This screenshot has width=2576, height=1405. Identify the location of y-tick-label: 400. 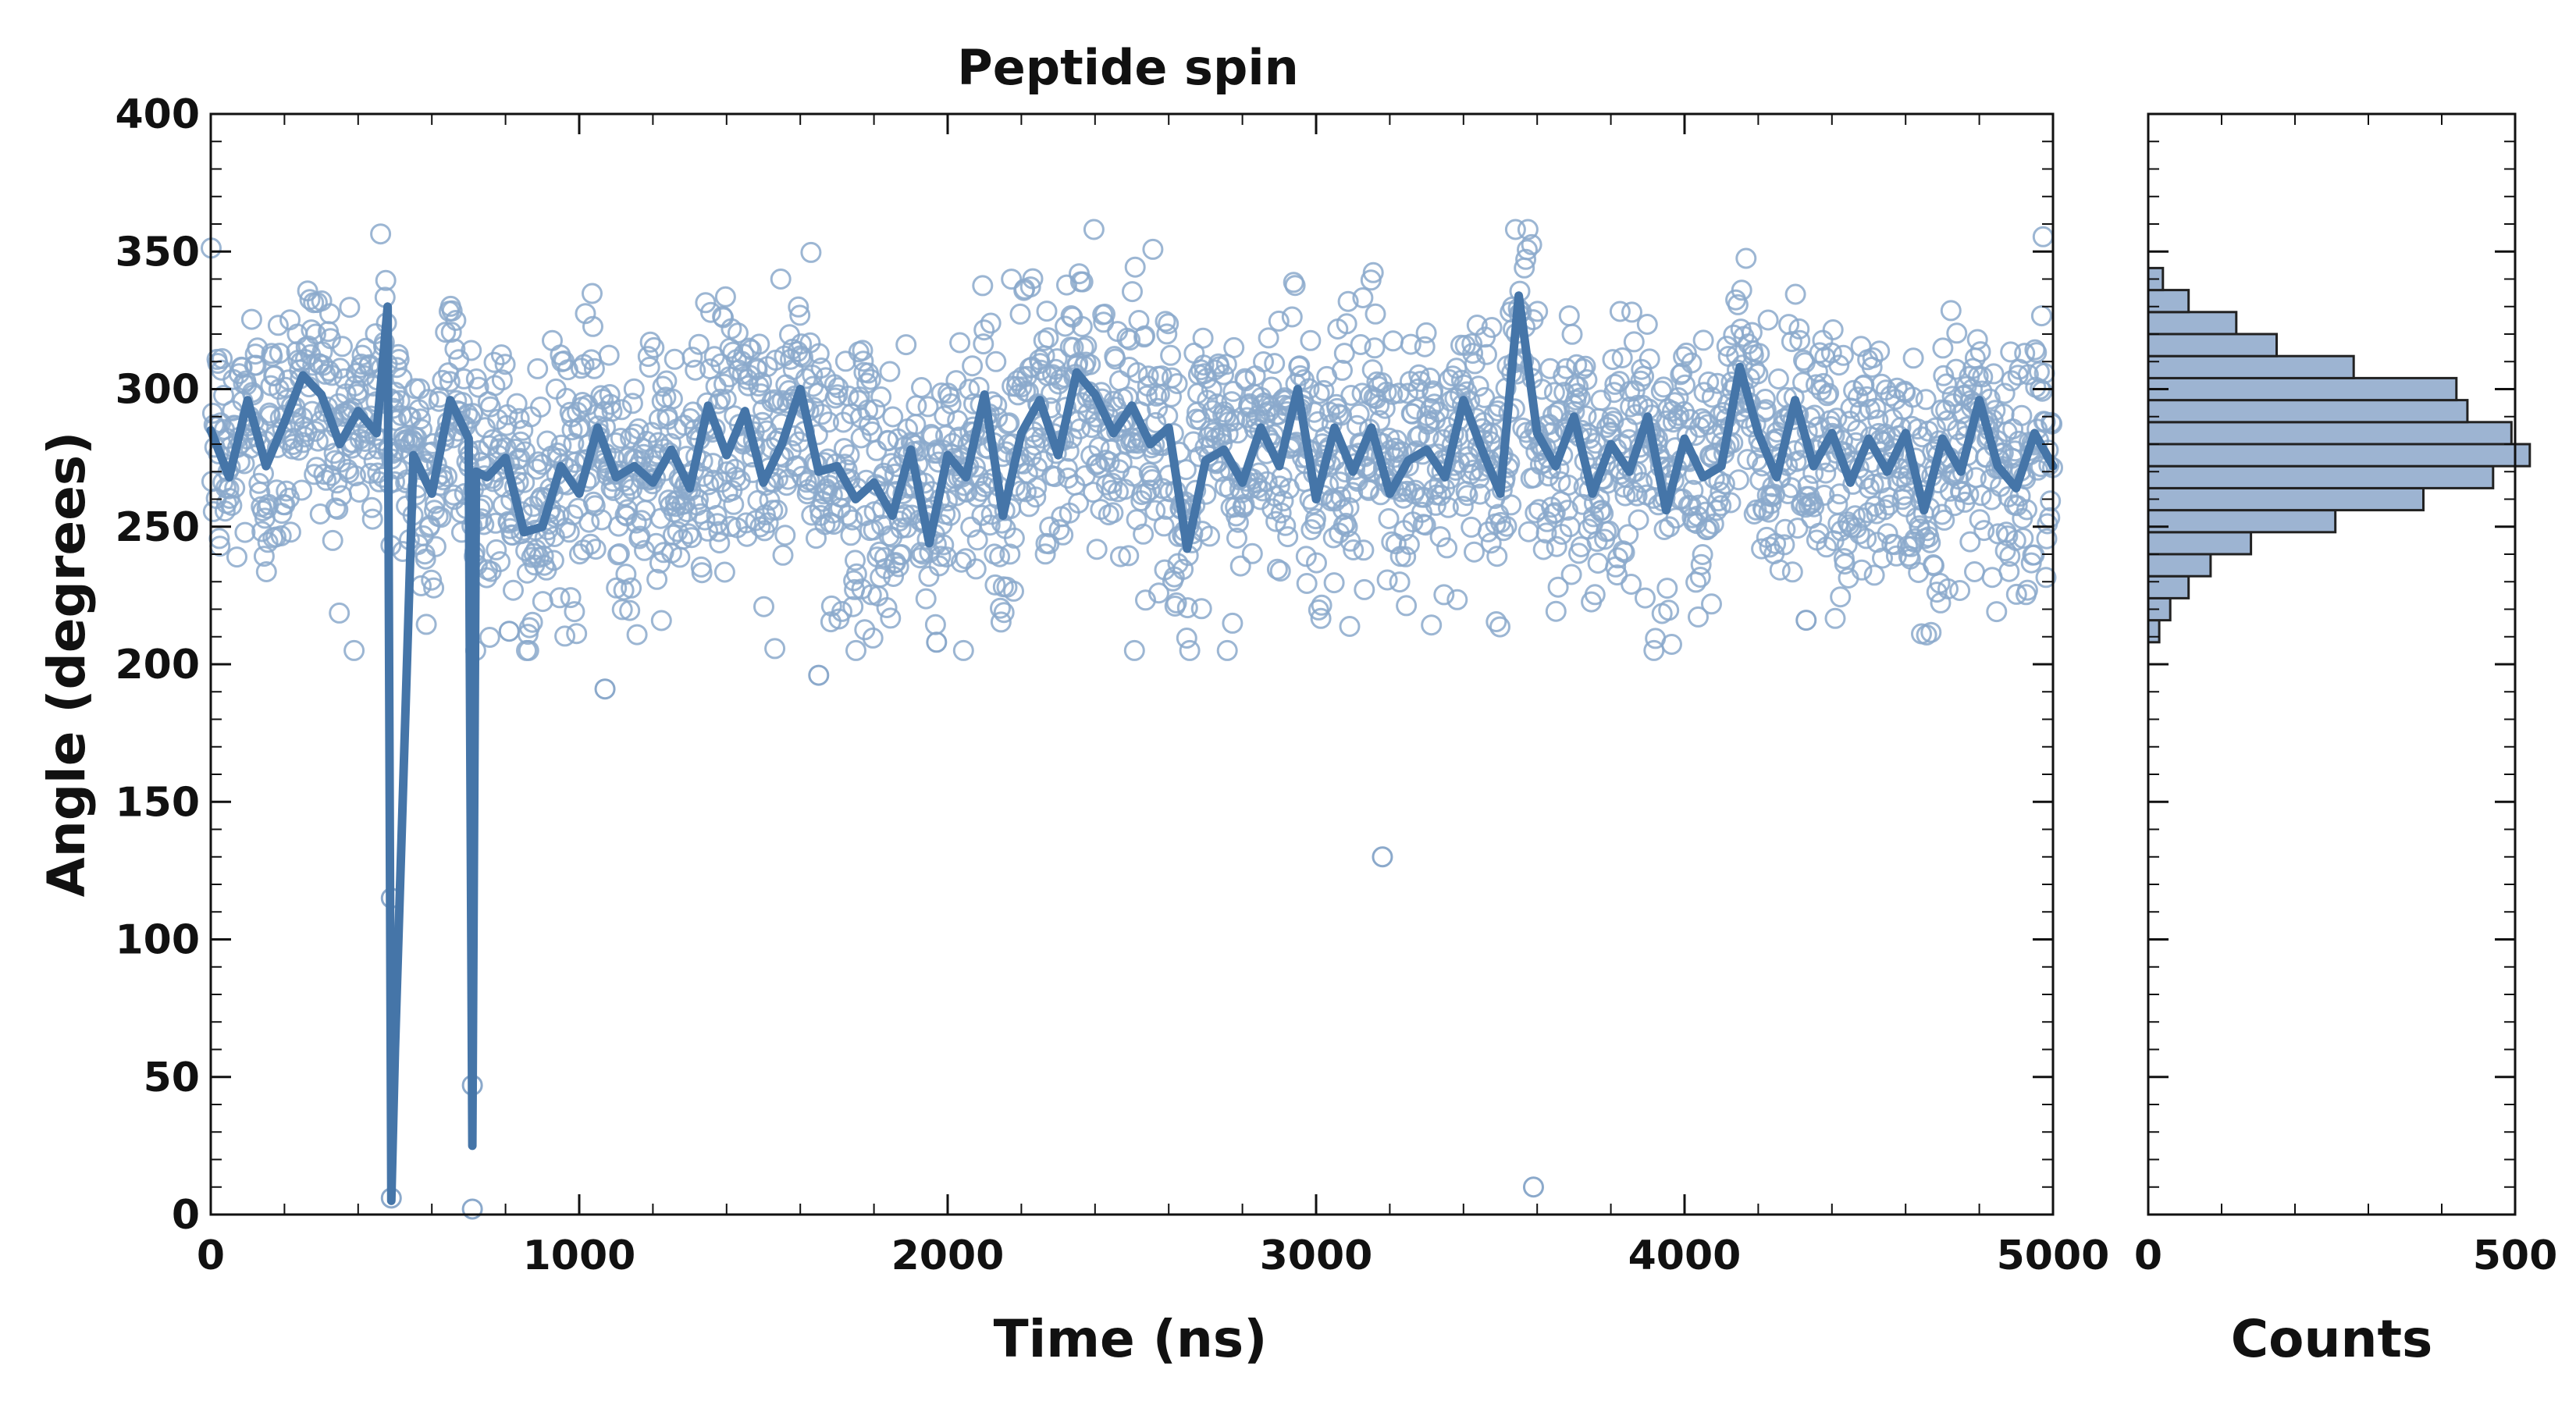
(157, 114).